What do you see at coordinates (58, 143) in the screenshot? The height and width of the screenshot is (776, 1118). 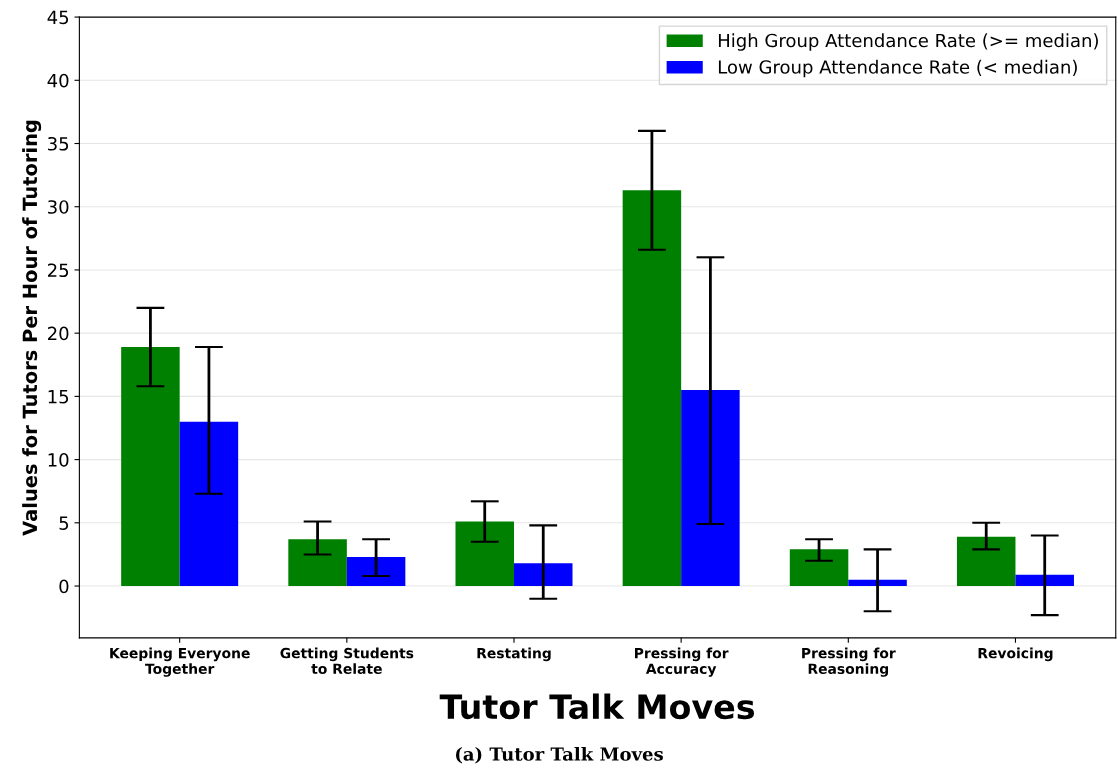 I see `y-tick-label: 35` at bounding box center [58, 143].